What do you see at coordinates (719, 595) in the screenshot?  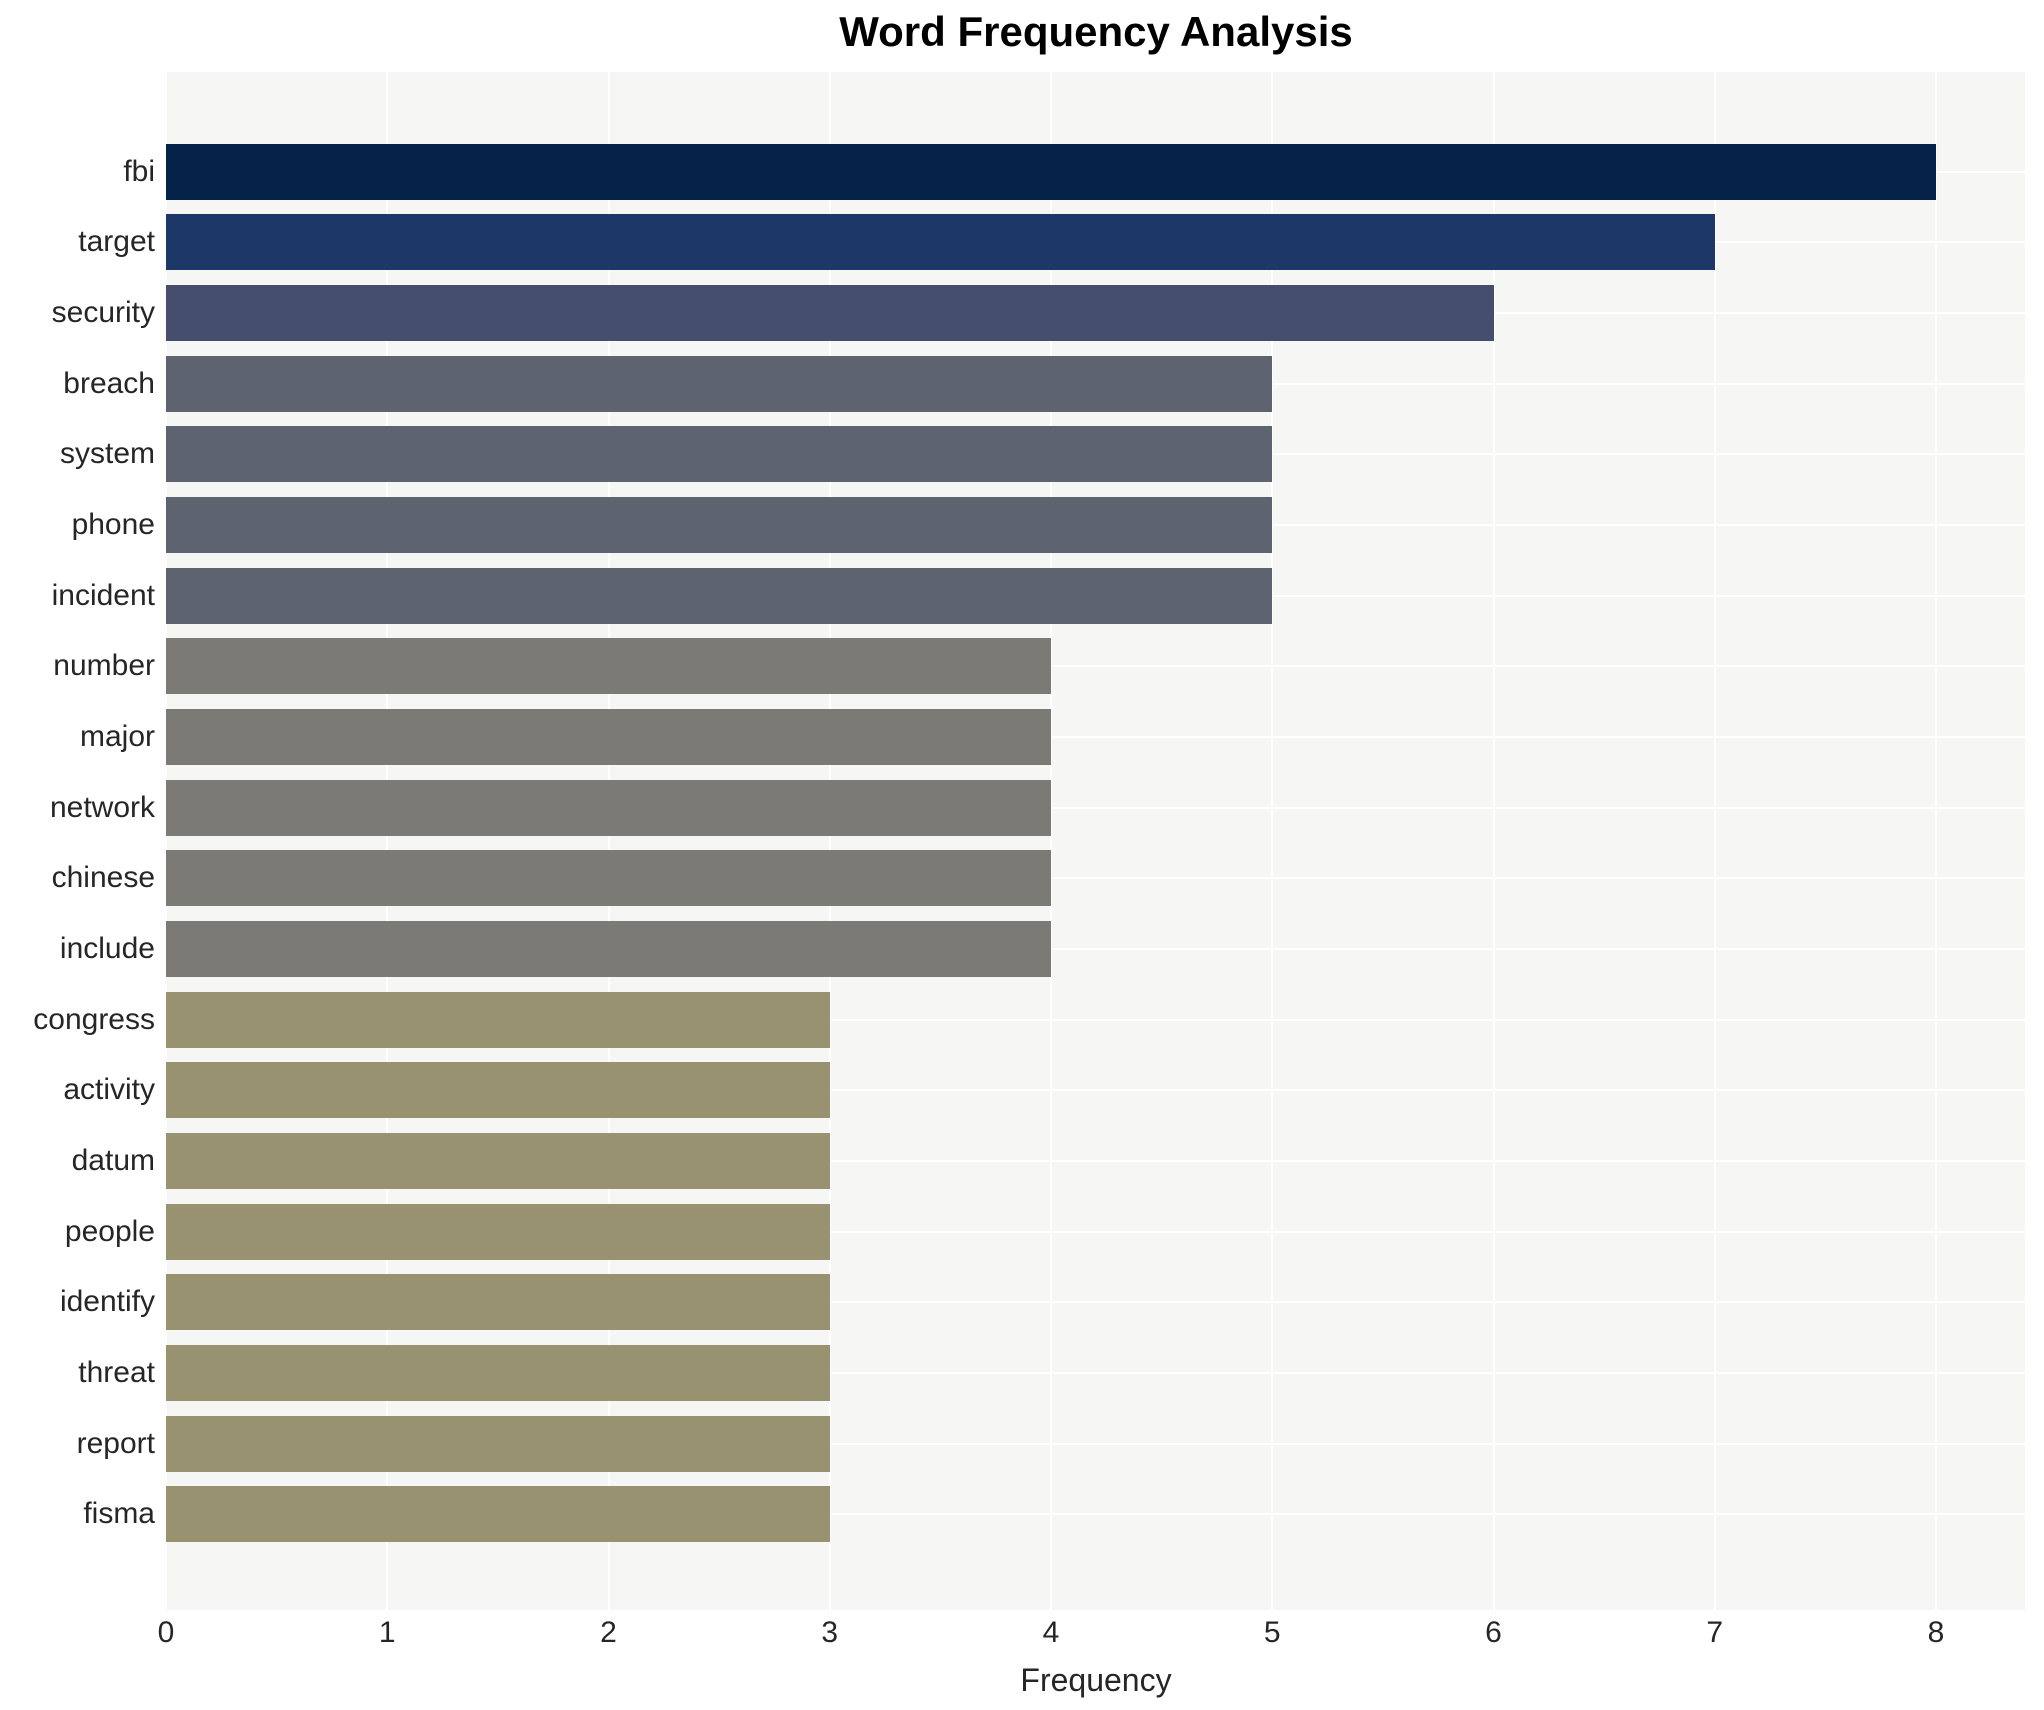 I see `bar-incident` at bounding box center [719, 595].